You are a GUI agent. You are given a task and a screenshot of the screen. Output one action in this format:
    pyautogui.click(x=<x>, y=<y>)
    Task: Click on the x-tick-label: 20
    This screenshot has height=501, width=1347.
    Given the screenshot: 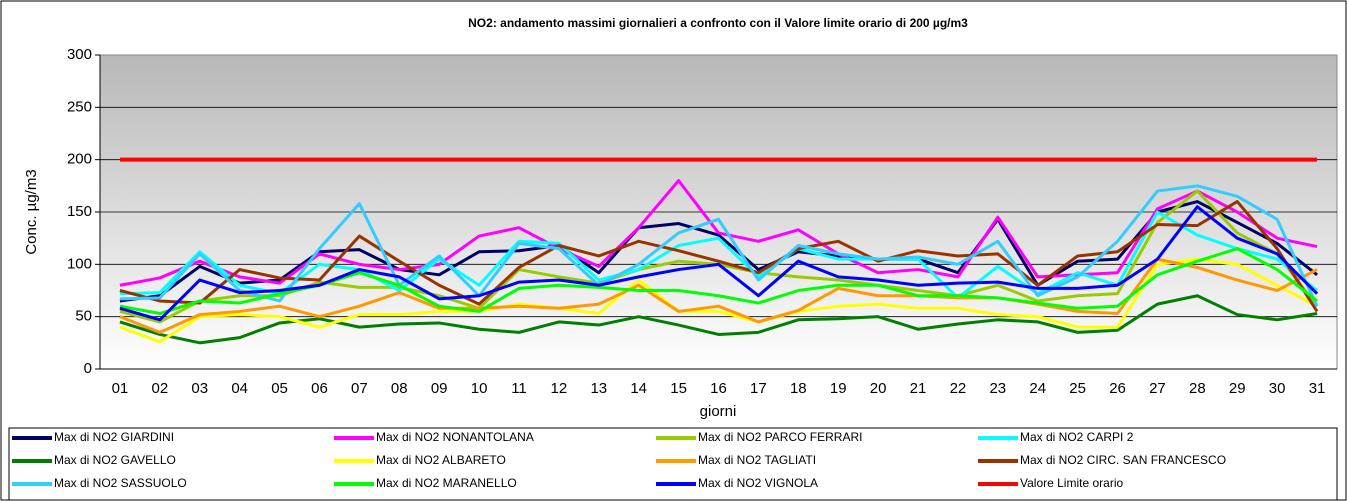 What is the action you would take?
    pyautogui.click(x=878, y=388)
    